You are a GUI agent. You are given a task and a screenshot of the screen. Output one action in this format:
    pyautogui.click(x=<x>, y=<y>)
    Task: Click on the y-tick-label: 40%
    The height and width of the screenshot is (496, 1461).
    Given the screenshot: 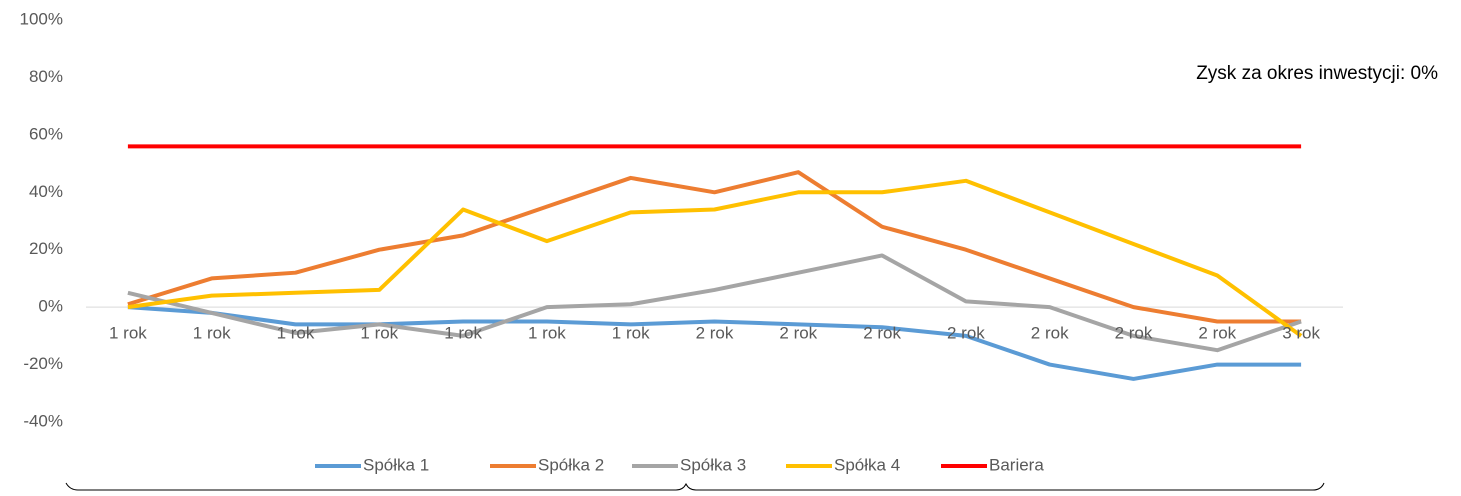 What is the action you would take?
    pyautogui.click(x=46, y=191)
    